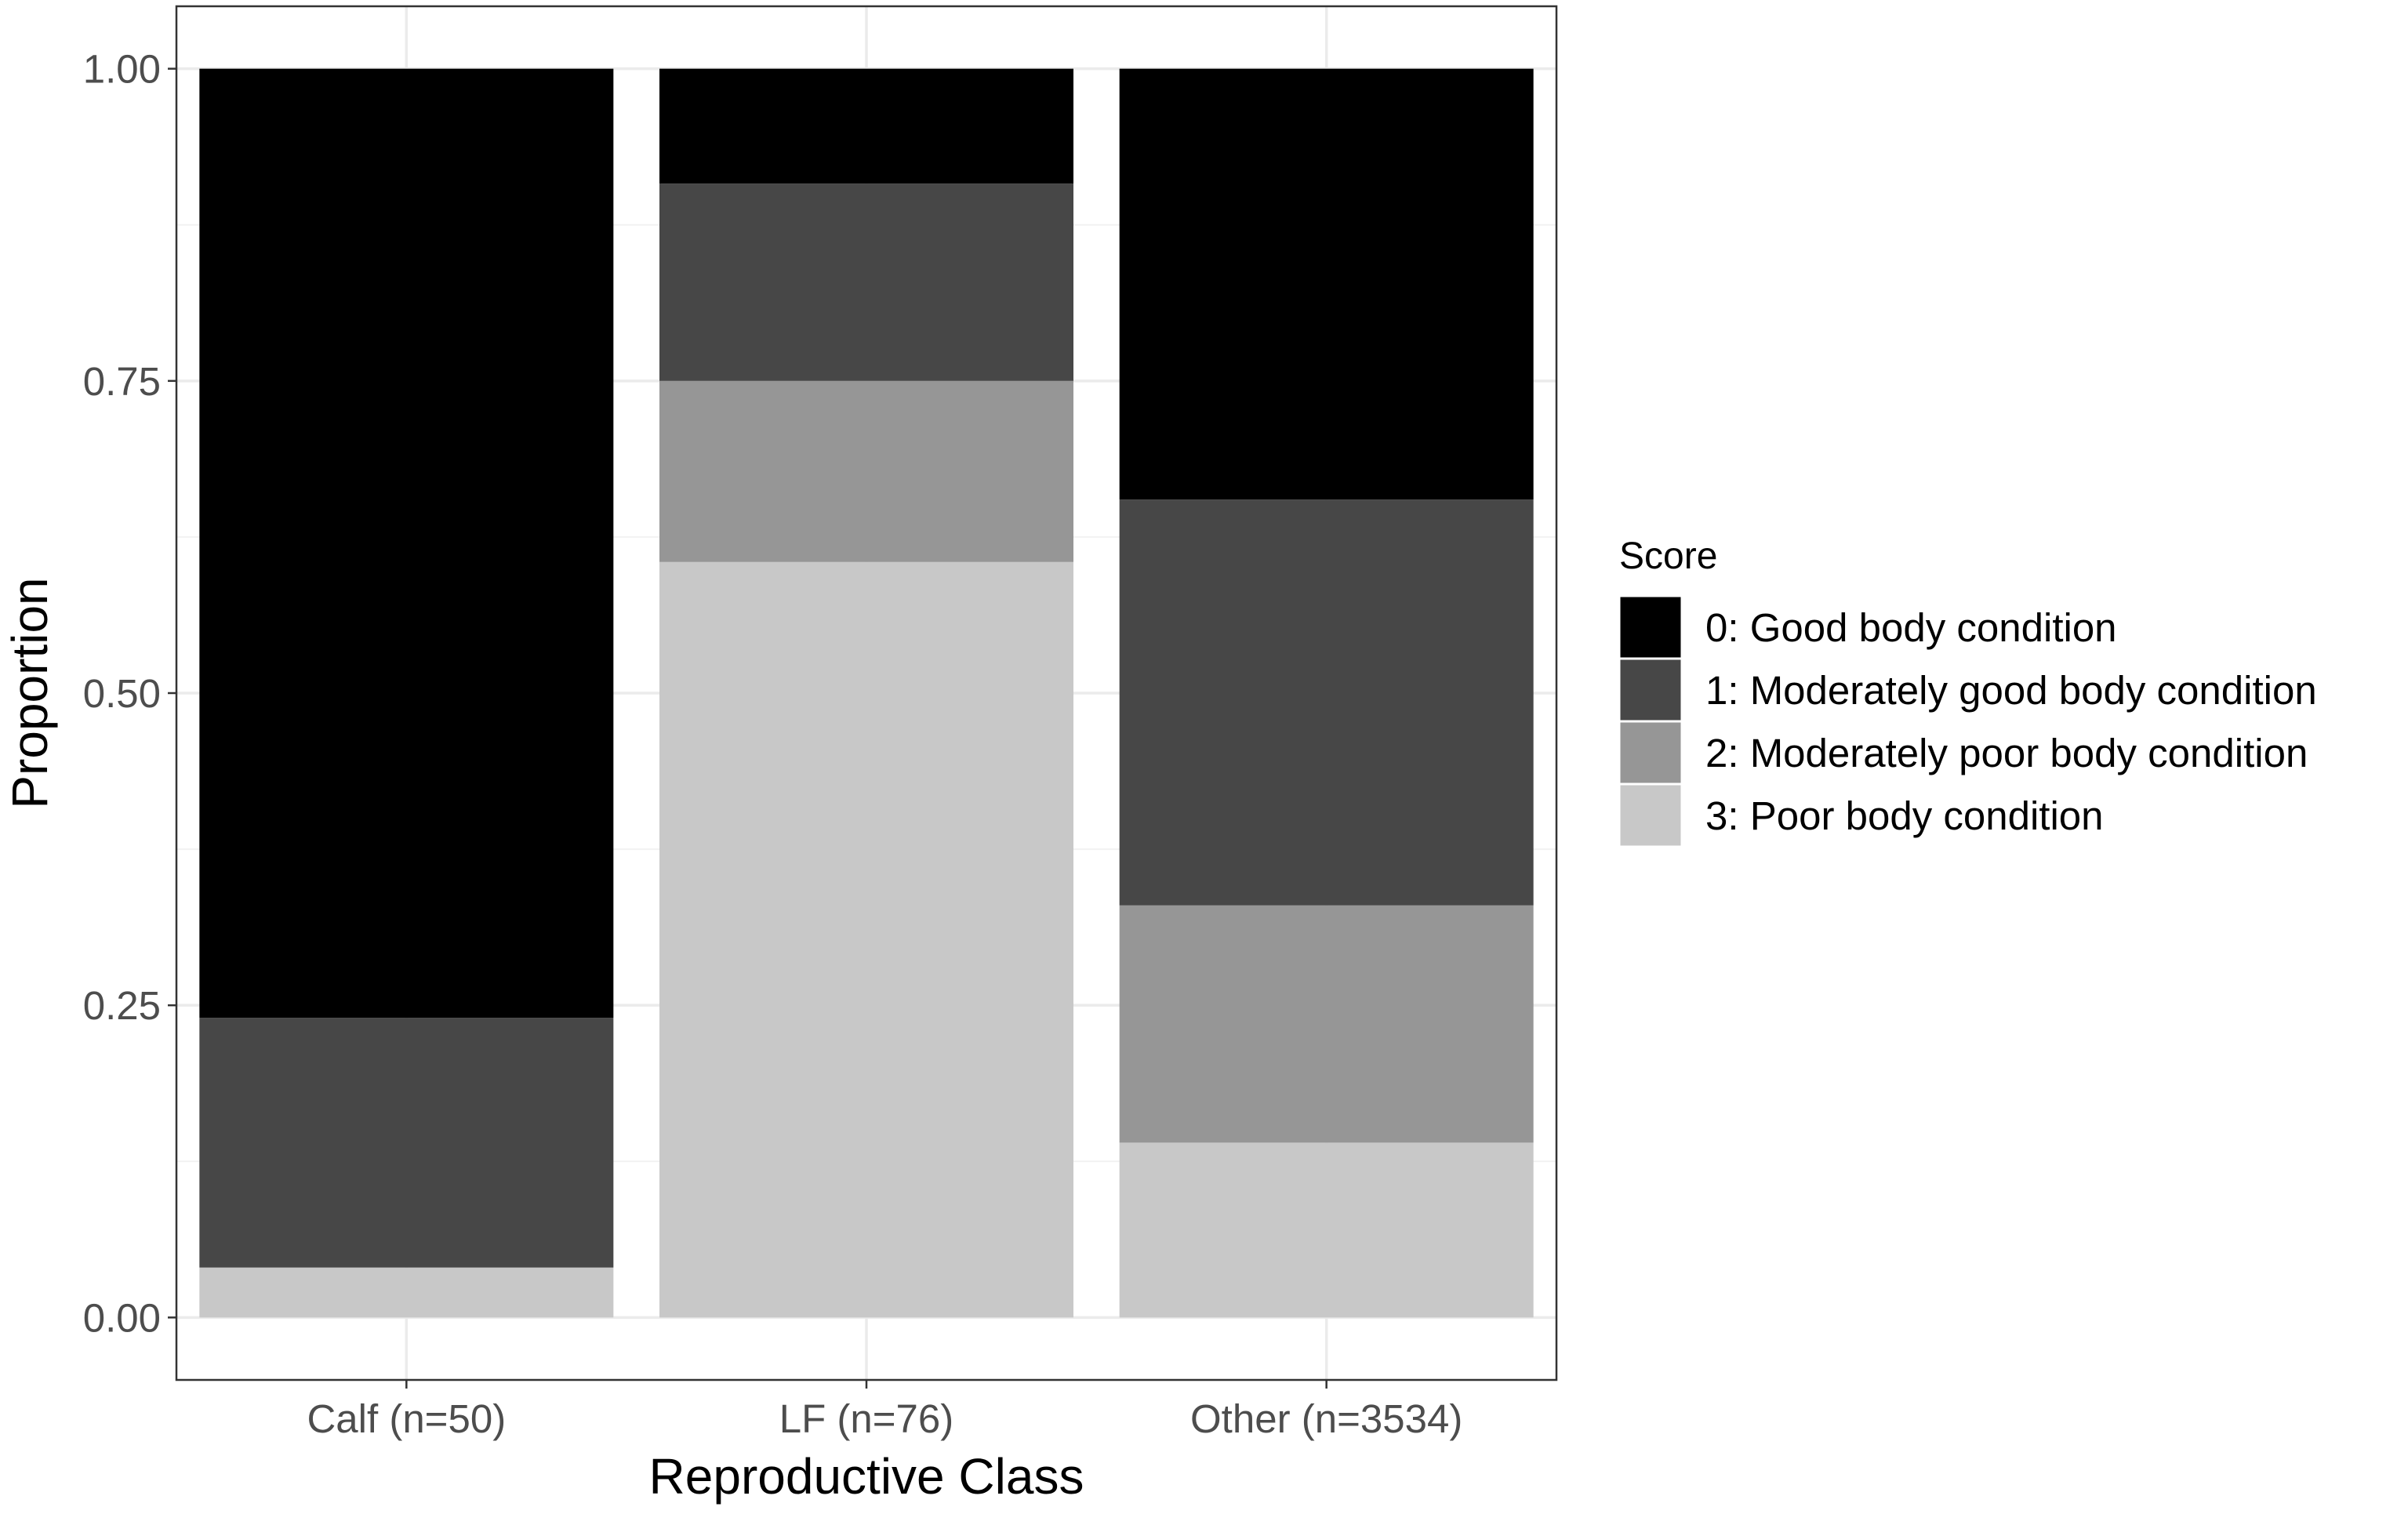 This screenshot has width=2408, height=1514. I want to click on y-axis-title: Proportion, so click(30, 692).